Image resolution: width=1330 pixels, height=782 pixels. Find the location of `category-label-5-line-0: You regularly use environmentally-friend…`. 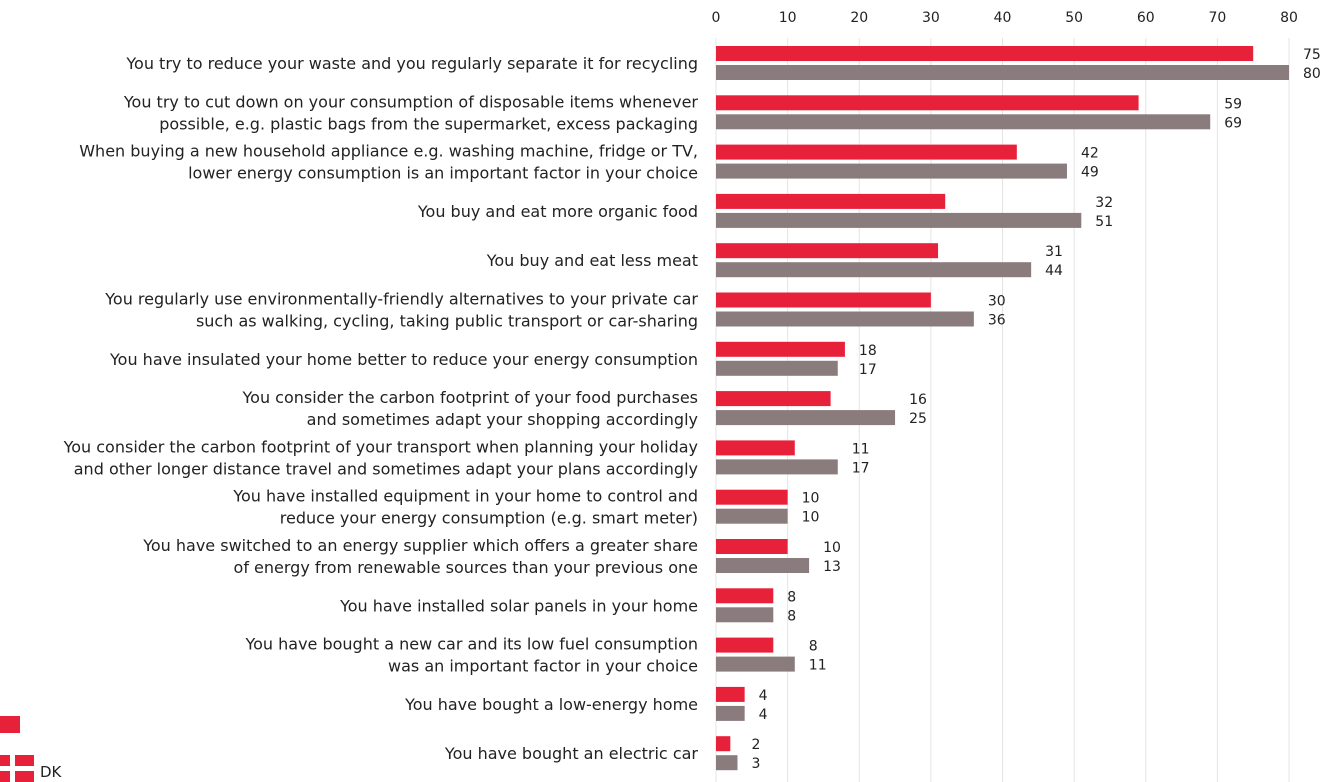

category-label-5-line-0: You regularly use environmentally-friend… is located at coordinates (401, 299).